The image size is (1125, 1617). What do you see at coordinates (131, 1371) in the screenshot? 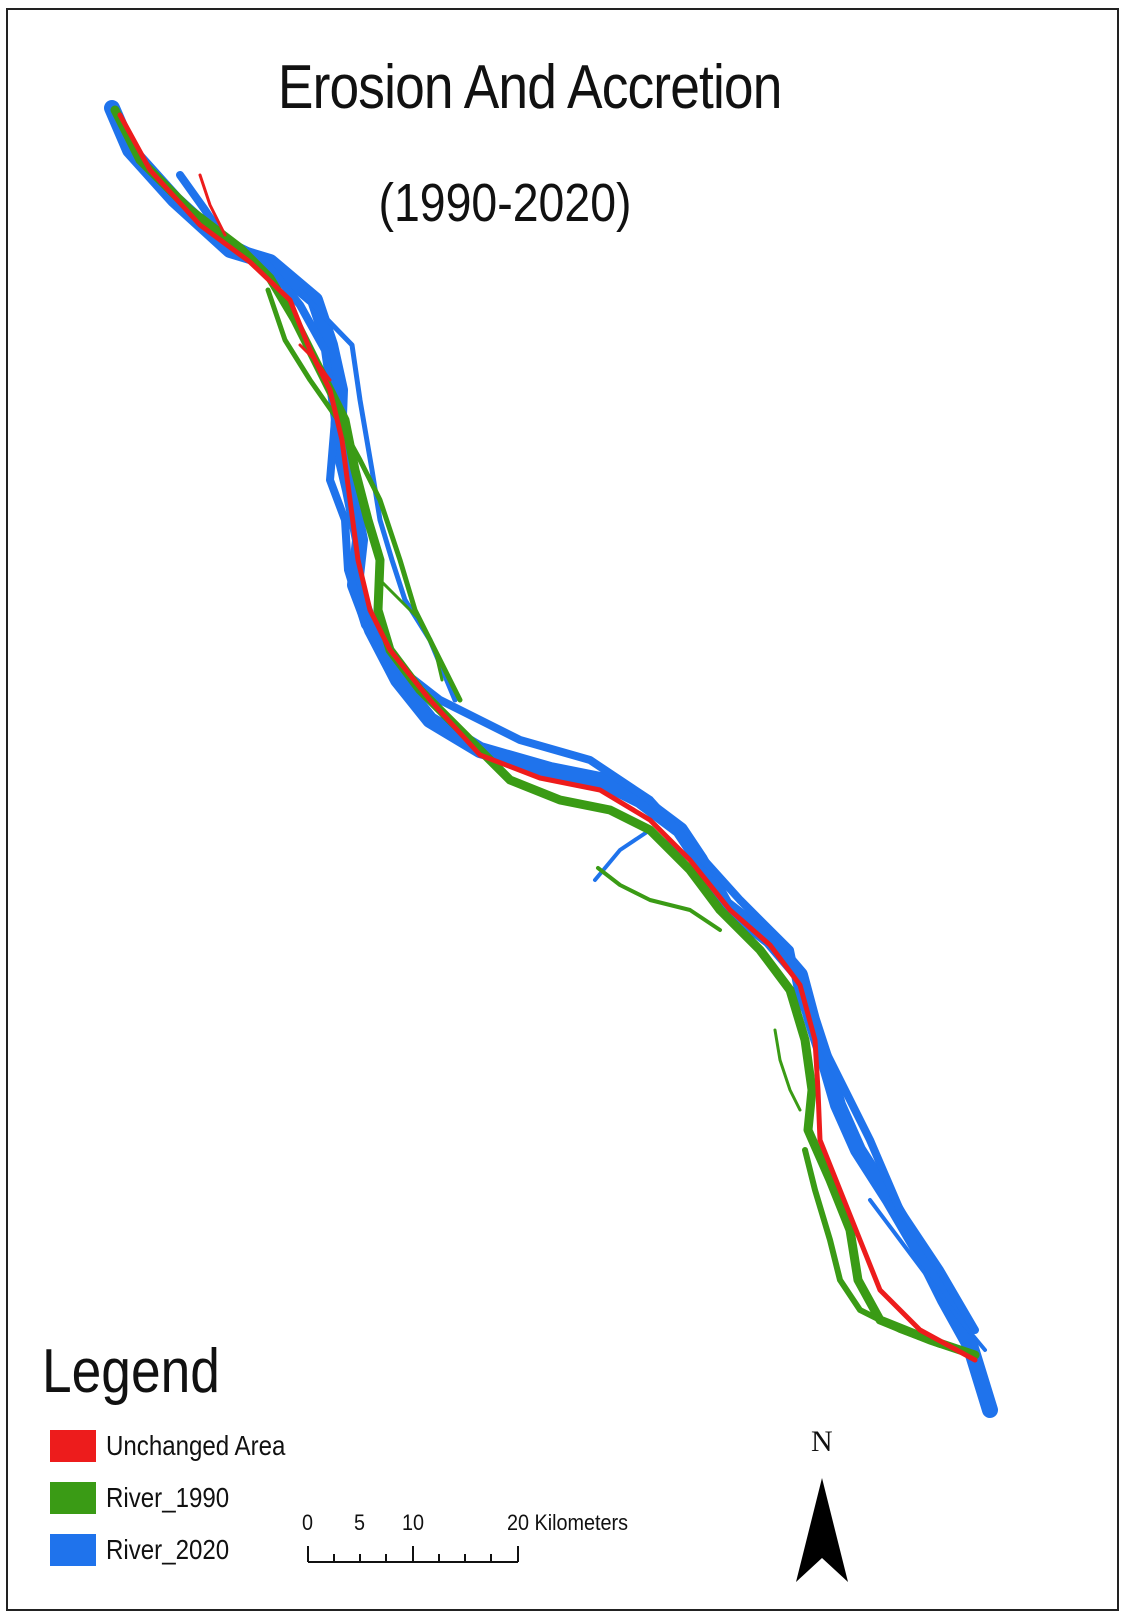
I see `legend-title: Legend` at bounding box center [131, 1371].